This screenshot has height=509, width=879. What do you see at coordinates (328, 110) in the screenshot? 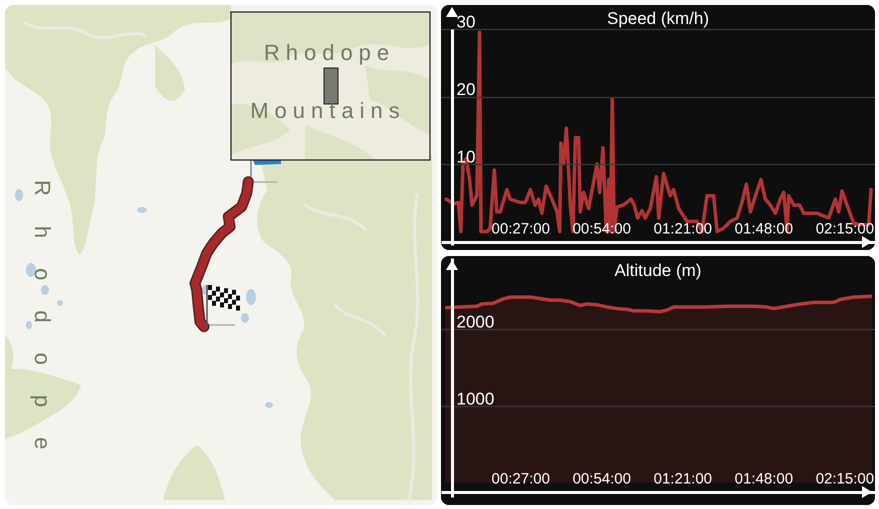
I see `text: Mountains` at bounding box center [328, 110].